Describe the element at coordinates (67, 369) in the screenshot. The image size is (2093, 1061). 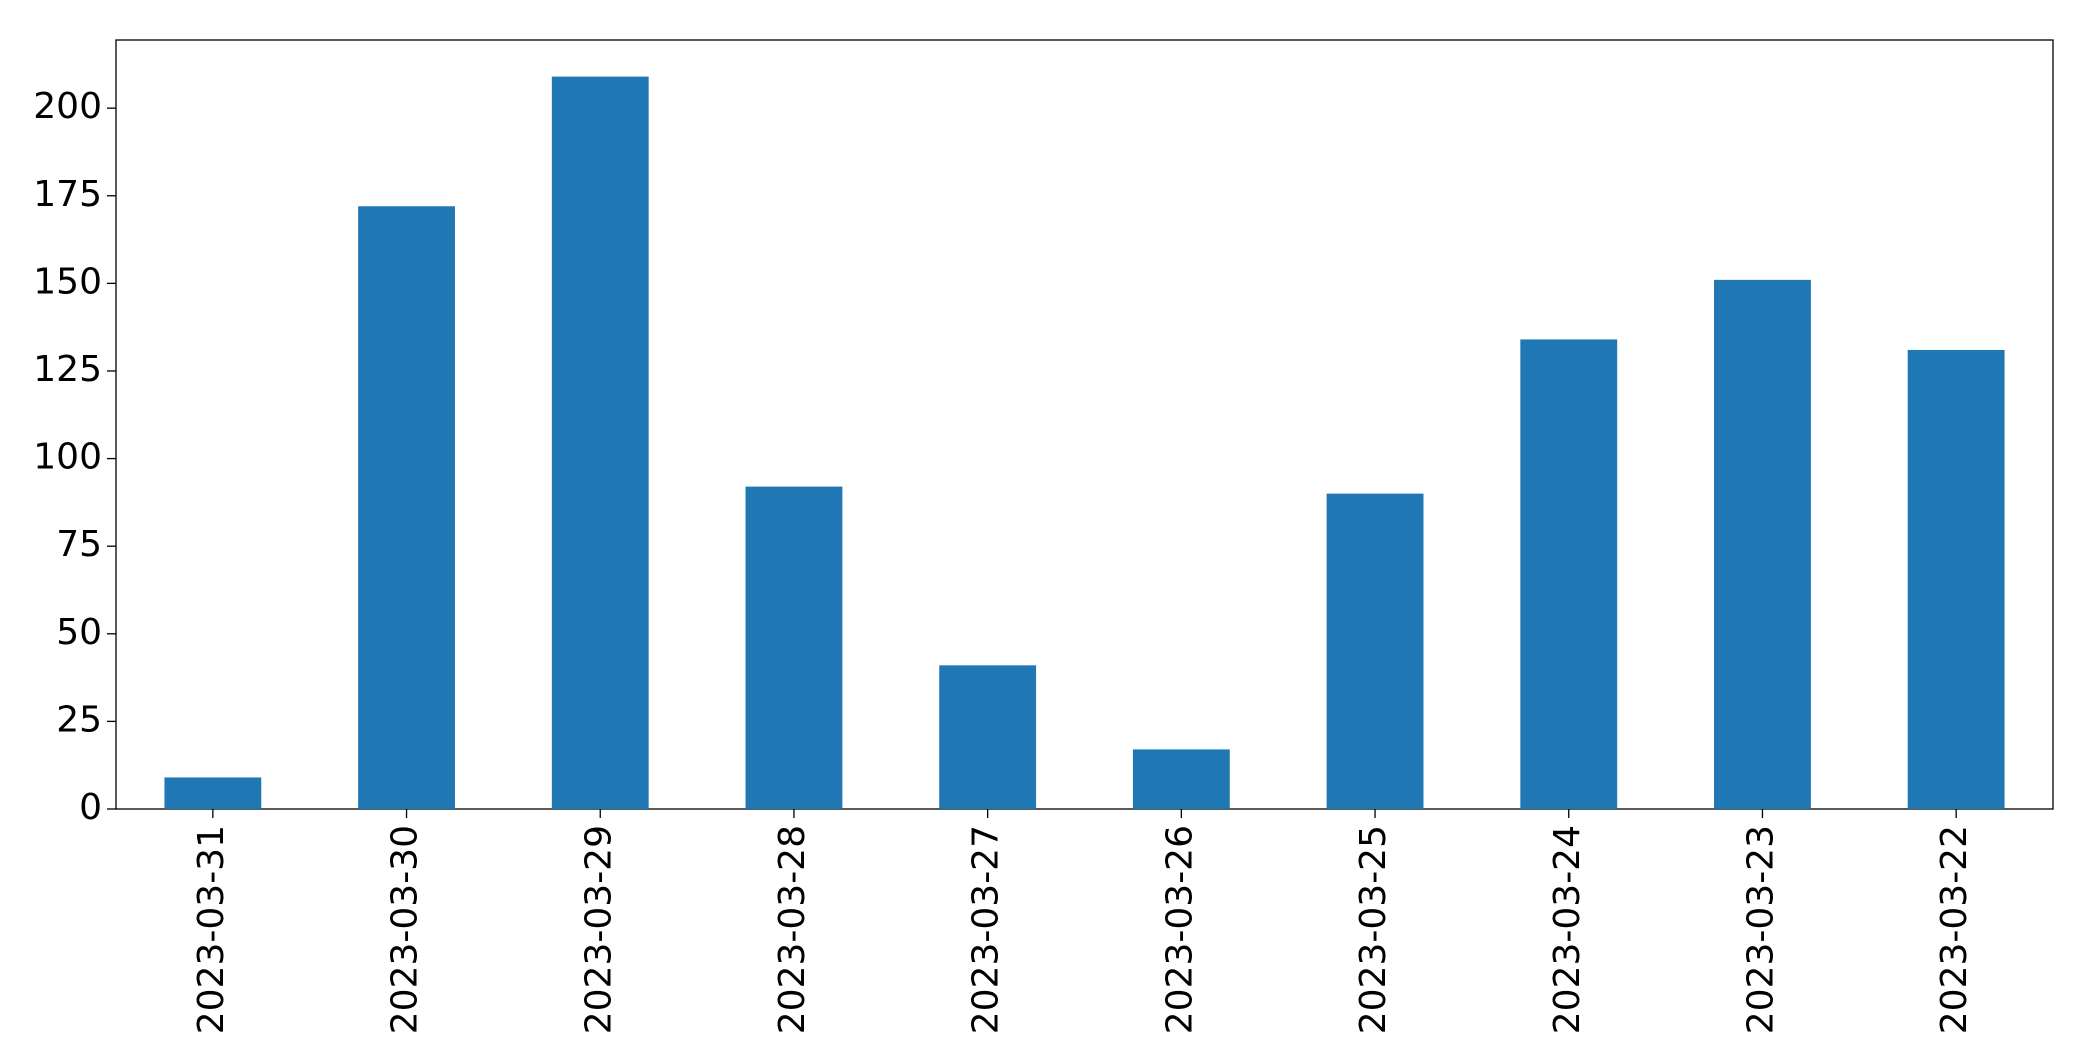
I see `y-tick-label: 125` at that location.